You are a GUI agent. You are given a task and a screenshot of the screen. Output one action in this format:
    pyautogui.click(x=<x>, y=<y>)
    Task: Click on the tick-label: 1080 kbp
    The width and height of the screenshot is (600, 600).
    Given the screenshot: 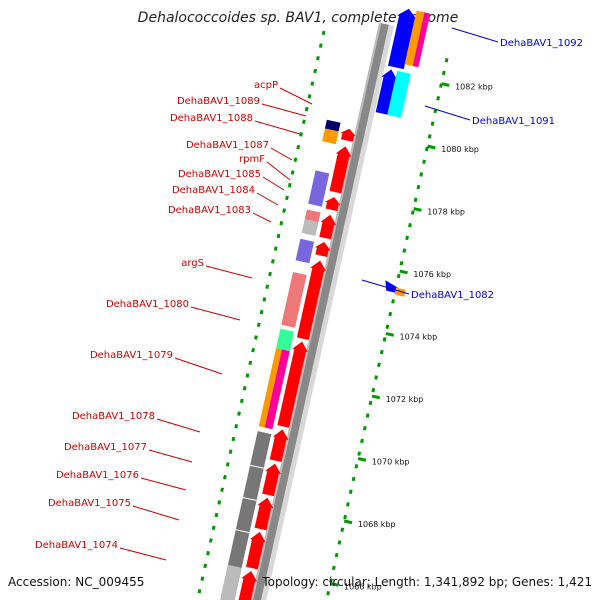 What is the action you would take?
    pyautogui.click(x=460, y=149)
    